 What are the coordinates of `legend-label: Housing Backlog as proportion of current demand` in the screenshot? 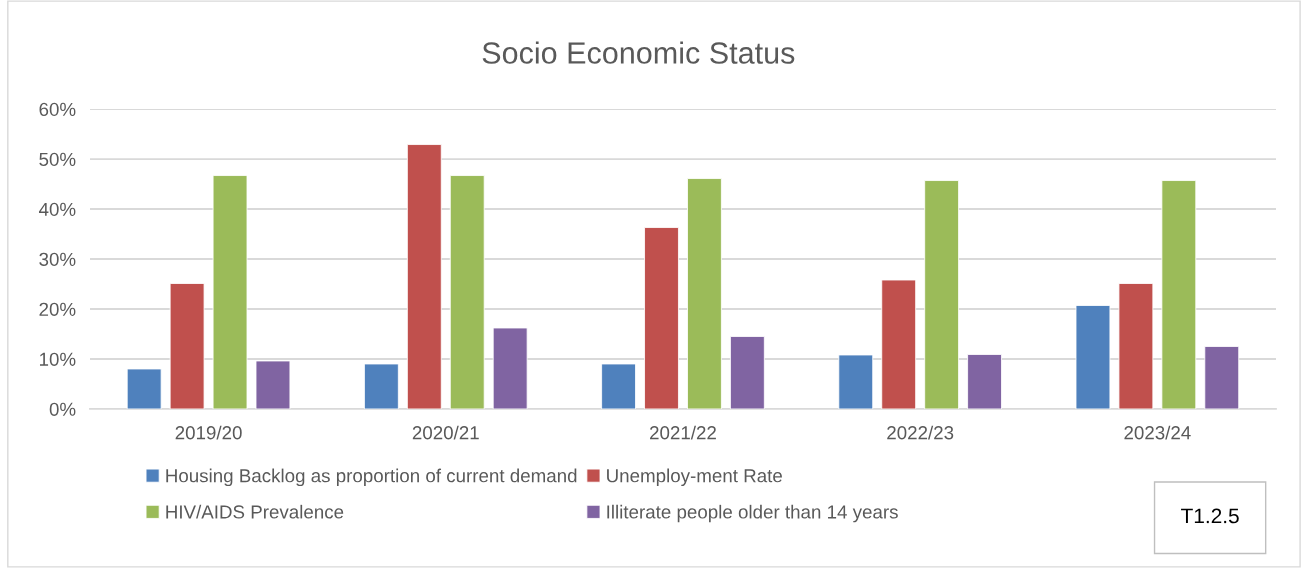 It's located at (371, 477).